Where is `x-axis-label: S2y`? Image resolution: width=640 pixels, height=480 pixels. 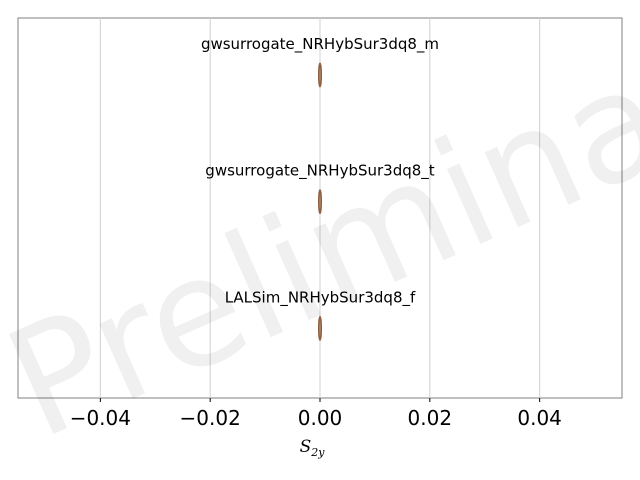 x-axis-label: S2y is located at coordinates (313, 448).